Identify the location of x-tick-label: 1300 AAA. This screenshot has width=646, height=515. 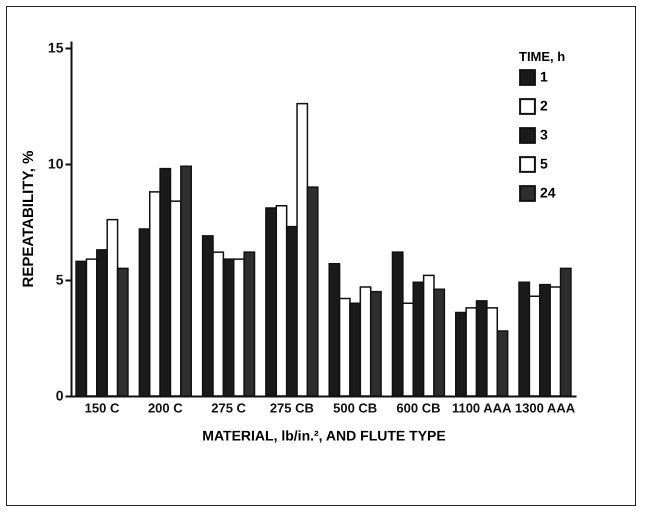
(545, 408).